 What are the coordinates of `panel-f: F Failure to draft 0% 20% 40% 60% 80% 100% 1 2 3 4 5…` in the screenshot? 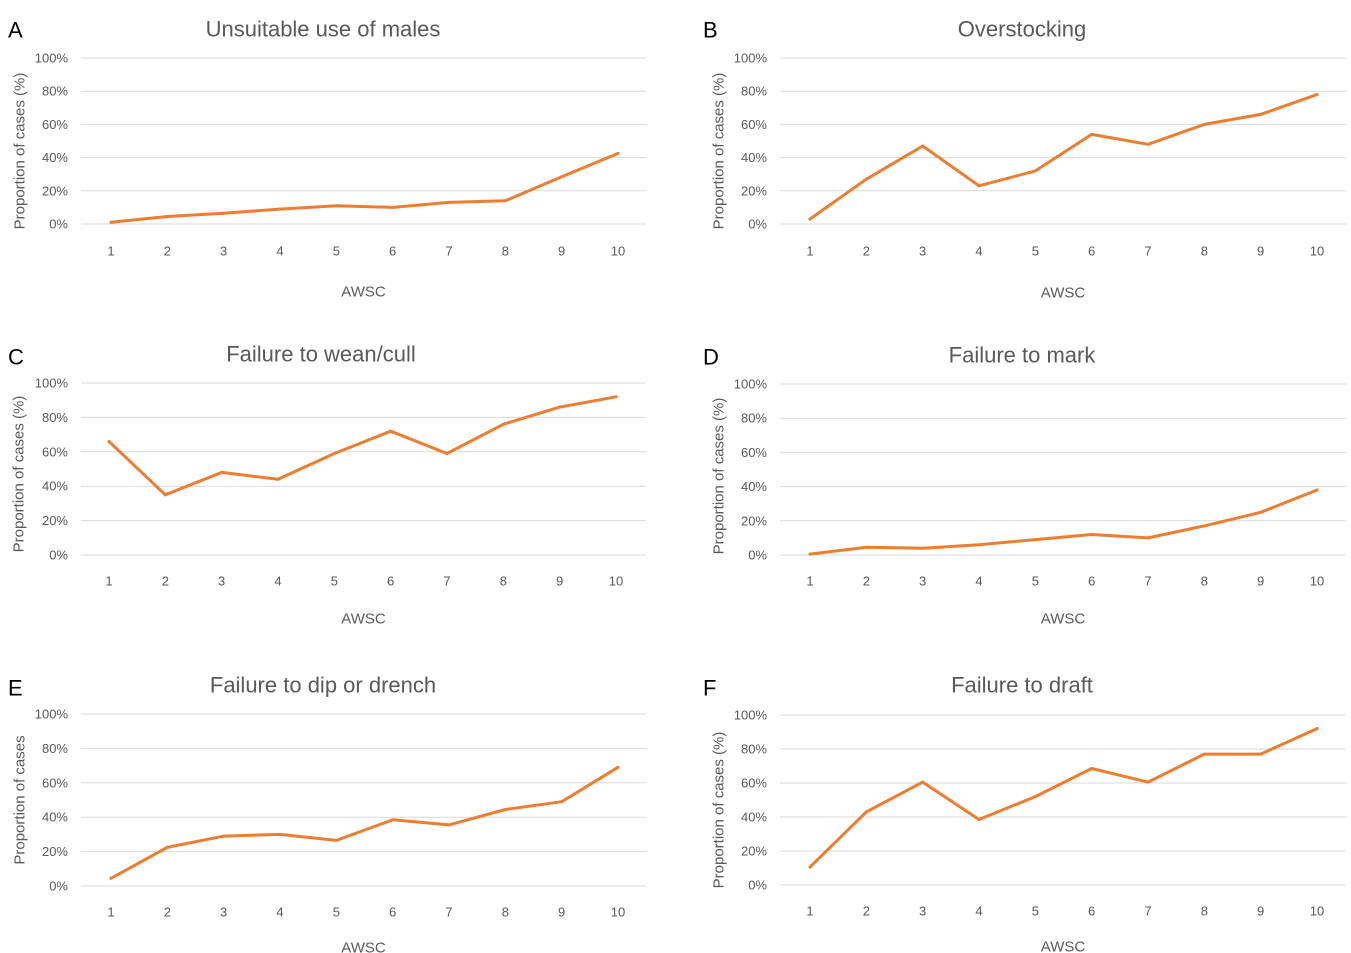 It's located at (1024, 813).